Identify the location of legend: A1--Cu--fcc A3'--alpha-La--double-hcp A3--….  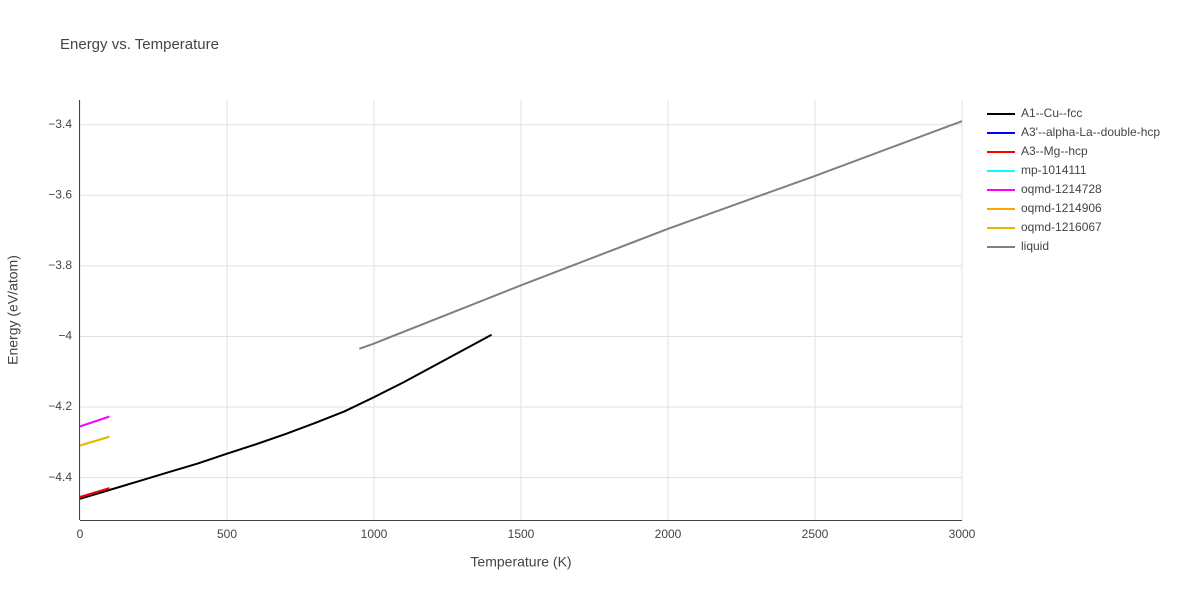
(1073, 179).